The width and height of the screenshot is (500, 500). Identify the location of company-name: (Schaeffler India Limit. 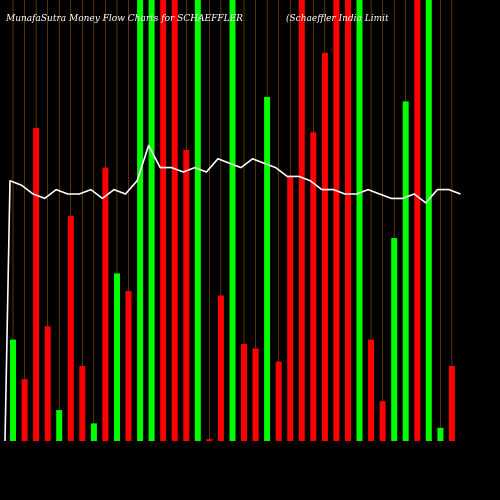
(337, 18).